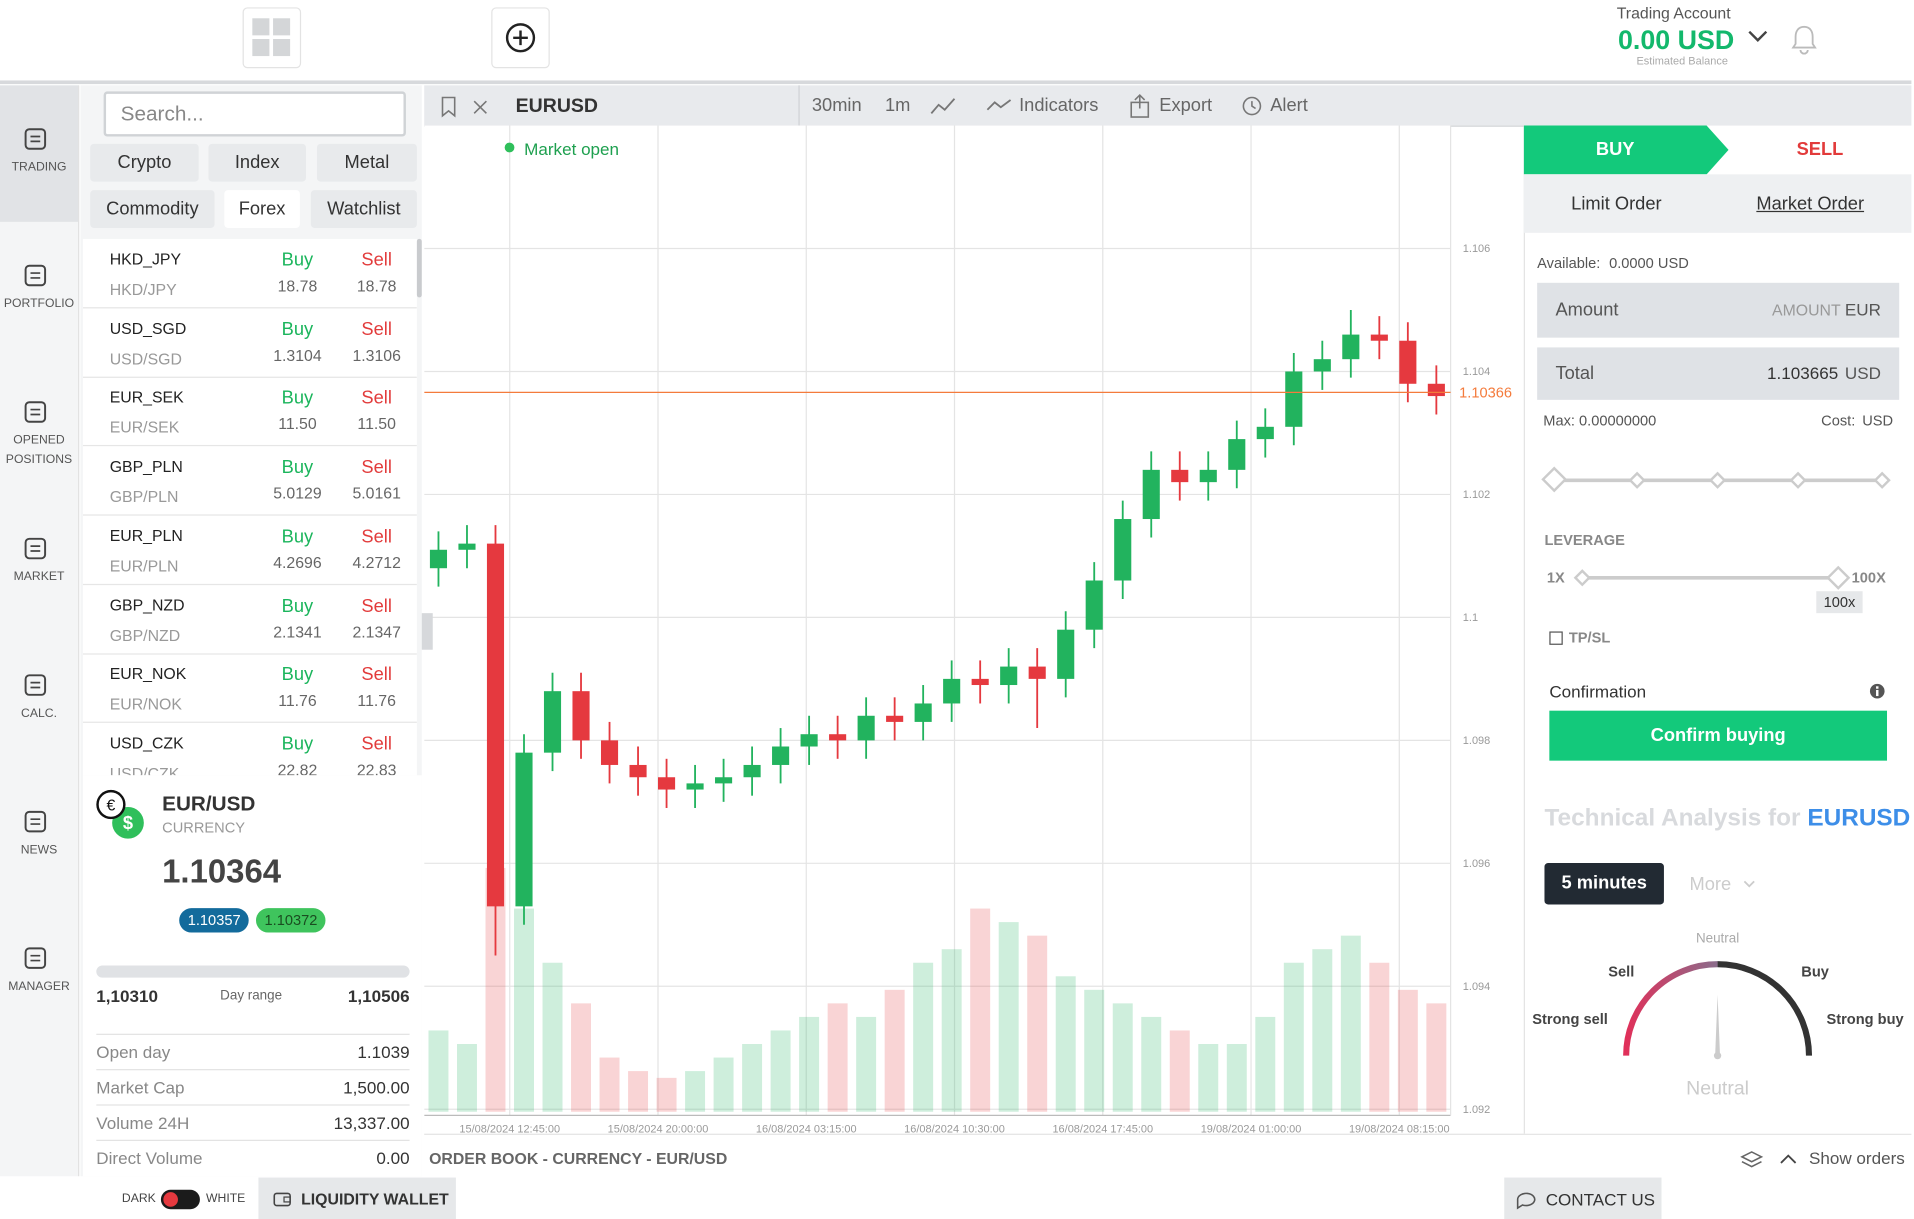 The height and width of the screenshot is (1219, 1914). Describe the element at coordinates (149, 1158) in the screenshot. I see `stat-label: Direct Volume` at that location.